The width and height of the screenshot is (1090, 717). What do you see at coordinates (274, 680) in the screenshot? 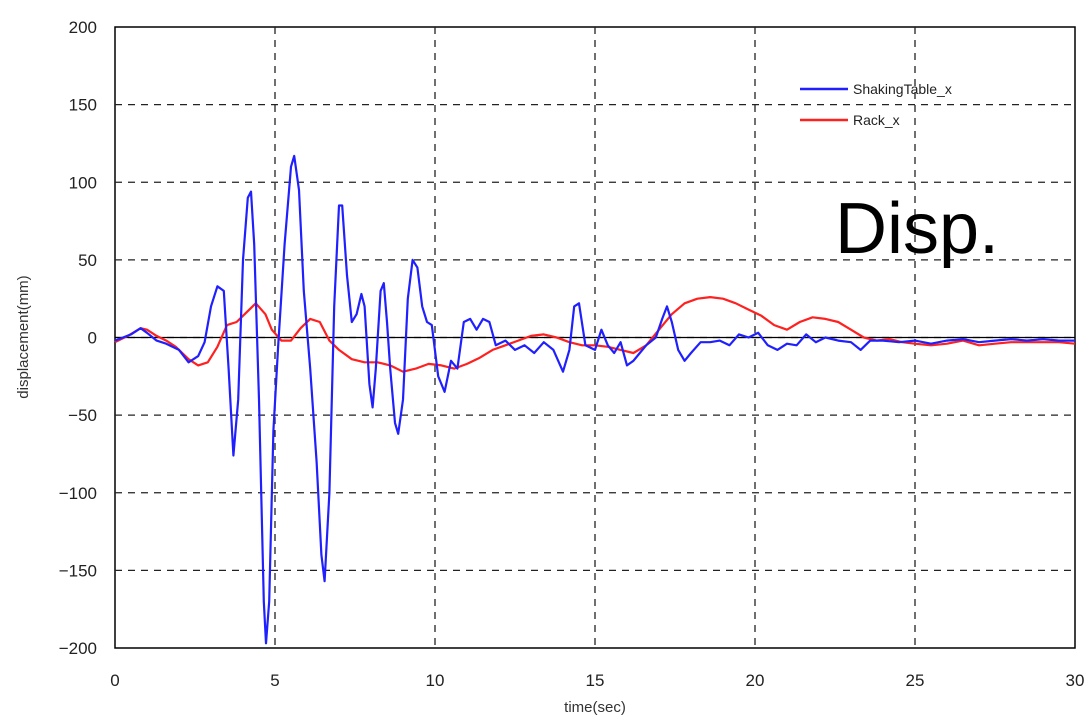
I see `x-tick-label: 5` at bounding box center [274, 680].